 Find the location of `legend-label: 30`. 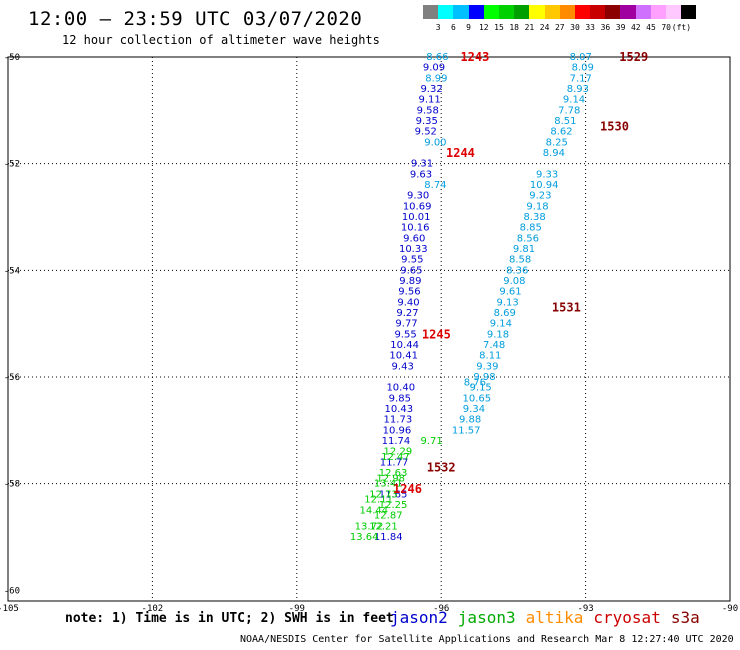

legend-label: 30 is located at coordinates (575, 27).